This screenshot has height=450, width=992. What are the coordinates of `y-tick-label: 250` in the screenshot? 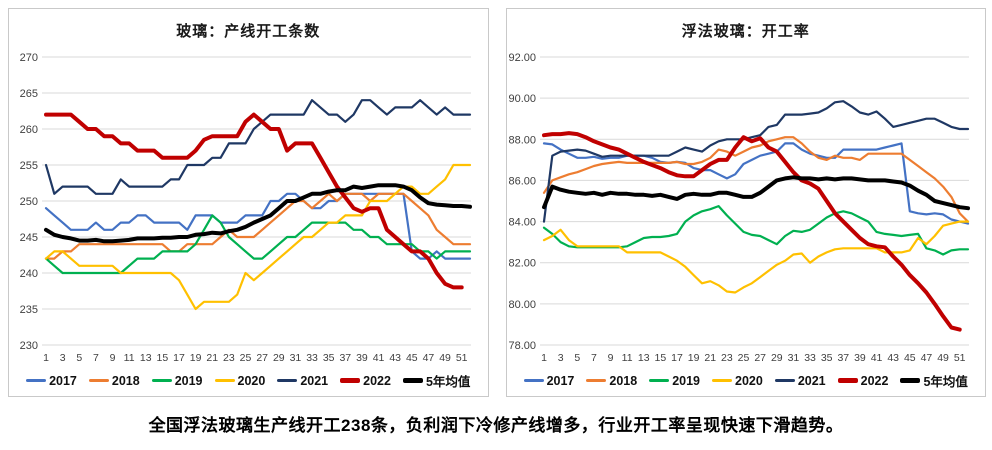 It's located at (29, 202).